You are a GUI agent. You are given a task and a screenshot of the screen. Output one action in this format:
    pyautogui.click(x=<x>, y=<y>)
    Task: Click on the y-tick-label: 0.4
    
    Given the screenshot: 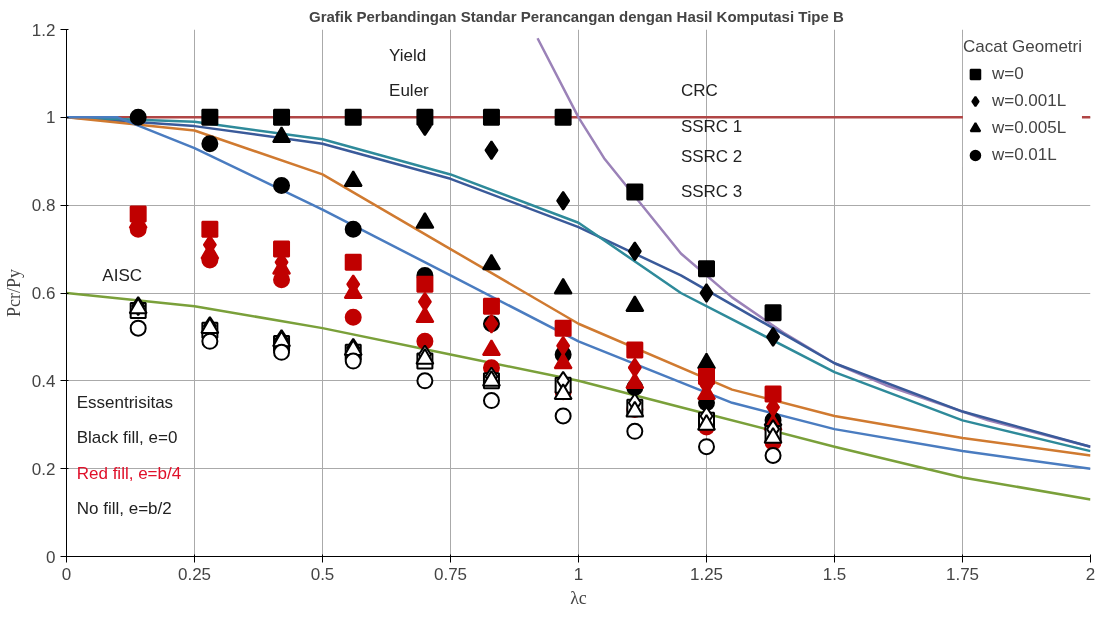 What is the action you would take?
    pyautogui.click(x=43, y=381)
    